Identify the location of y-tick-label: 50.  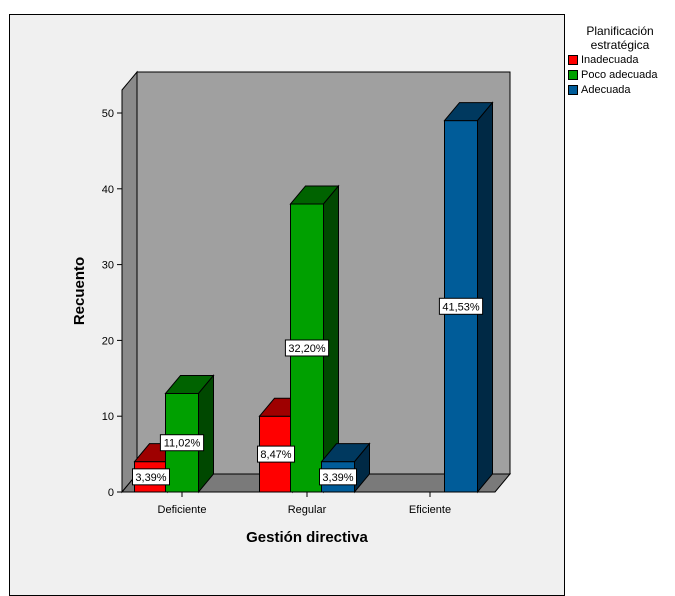
(108, 114).